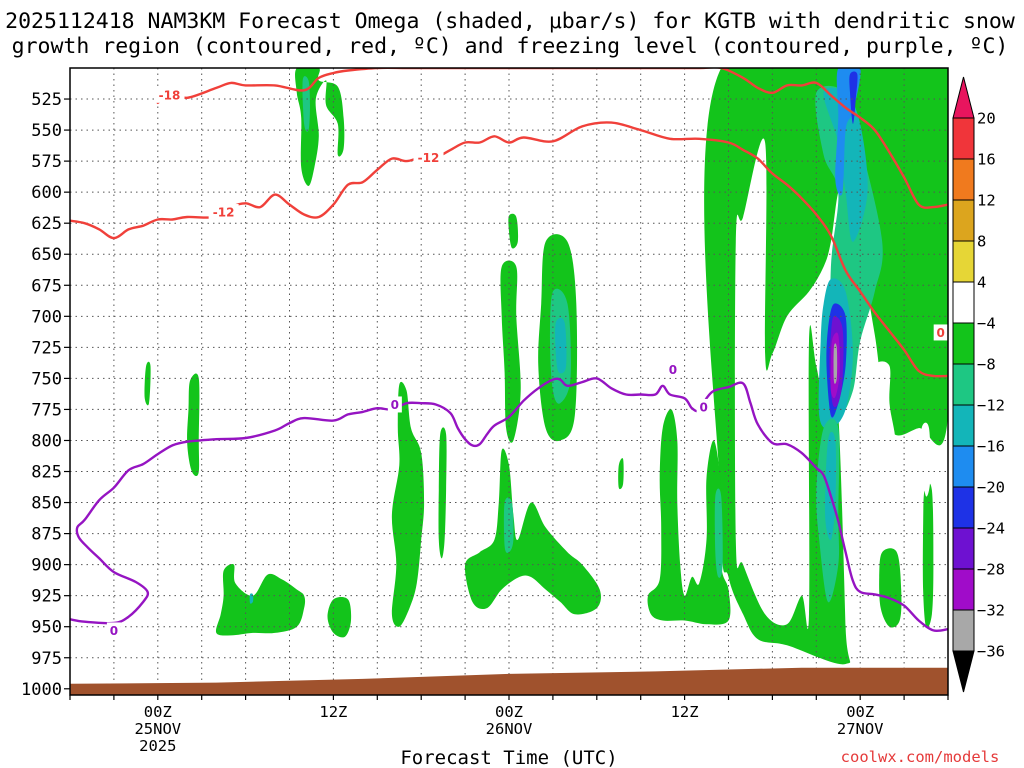 This screenshot has width=1024, height=768. I want to click on colorbar-label-0: 20, so click(986, 119).